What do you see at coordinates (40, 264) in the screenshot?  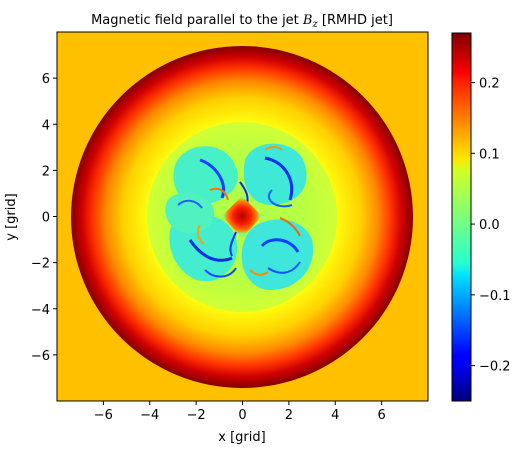 I see `y-tick-label: −2` at bounding box center [40, 264].